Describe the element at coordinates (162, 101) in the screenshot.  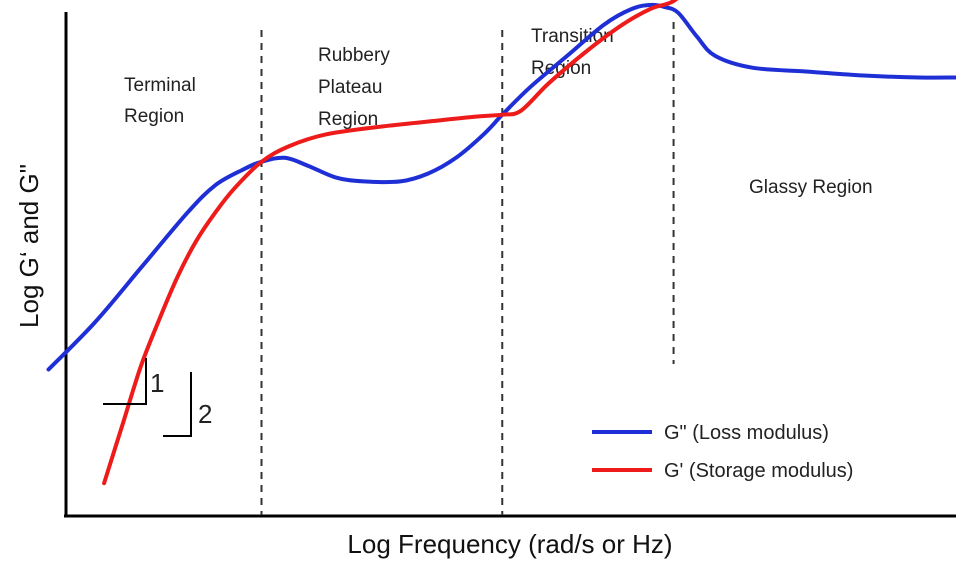
I see `region-label-terminal: Terminal Region` at that location.